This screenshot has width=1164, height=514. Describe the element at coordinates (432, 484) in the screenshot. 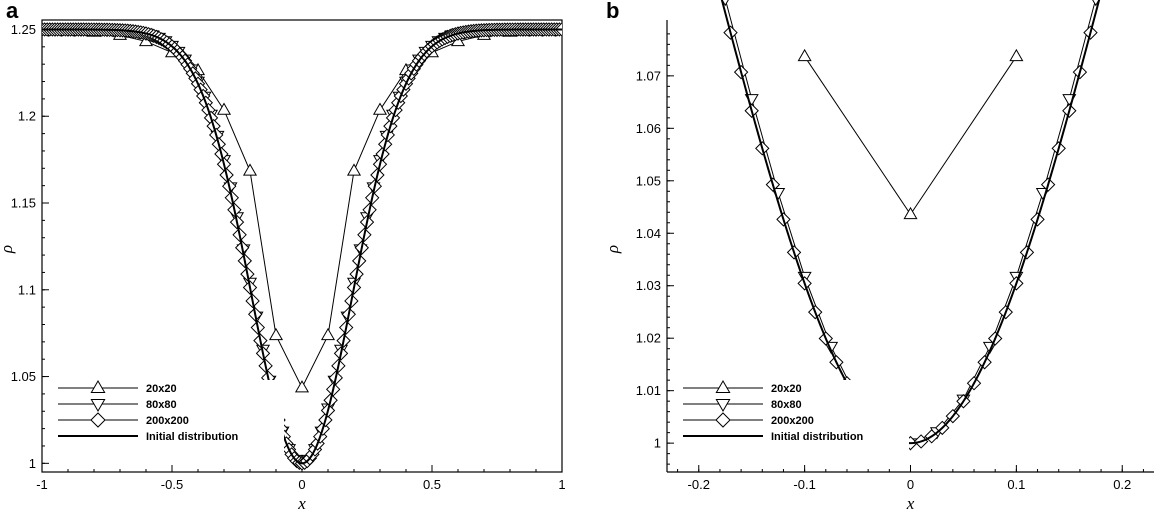

I see `x-tick-label: 0.5` at that location.